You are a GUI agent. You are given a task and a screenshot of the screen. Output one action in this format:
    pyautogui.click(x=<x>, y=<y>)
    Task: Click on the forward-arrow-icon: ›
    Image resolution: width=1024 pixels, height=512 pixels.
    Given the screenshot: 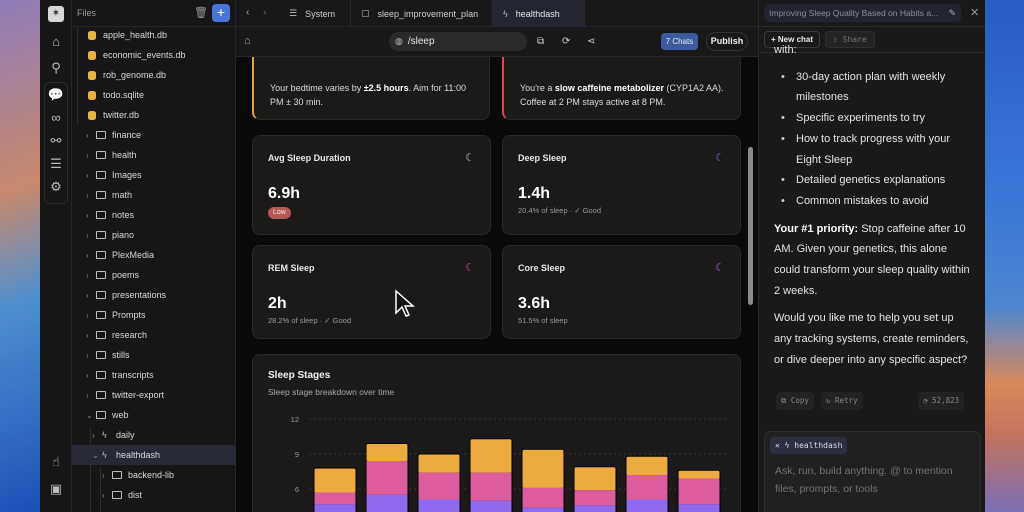 What is the action you would take?
    pyautogui.click(x=265, y=12)
    